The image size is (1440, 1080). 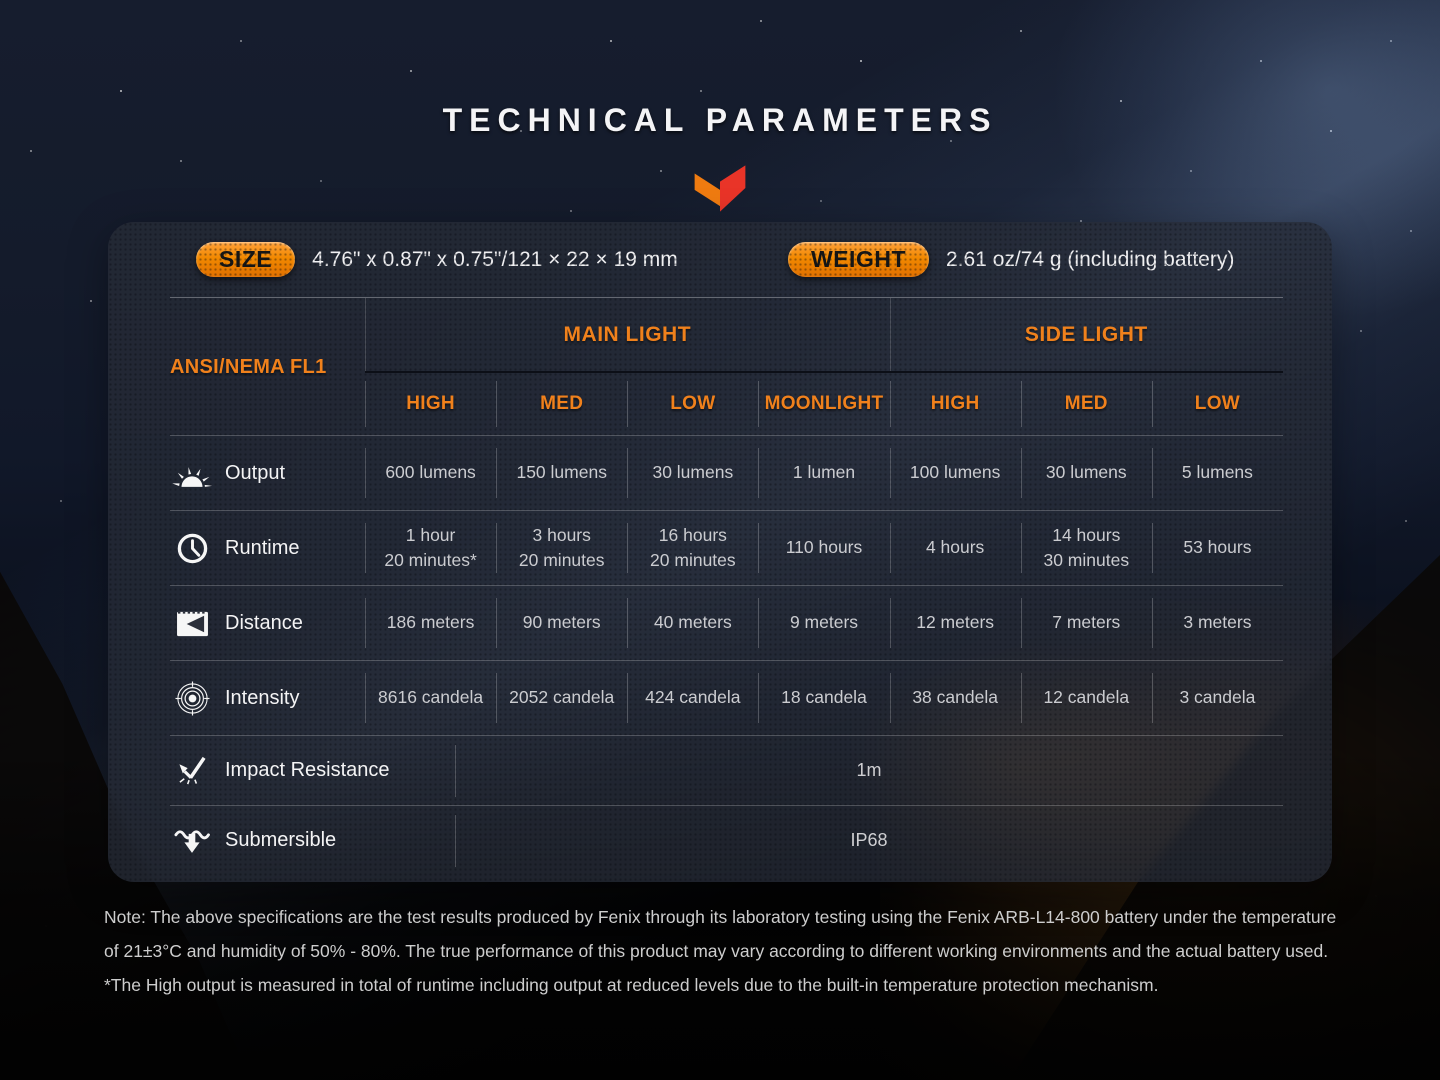 What do you see at coordinates (955, 698) in the screenshot?
I see `spec-cell: 38 candela` at bounding box center [955, 698].